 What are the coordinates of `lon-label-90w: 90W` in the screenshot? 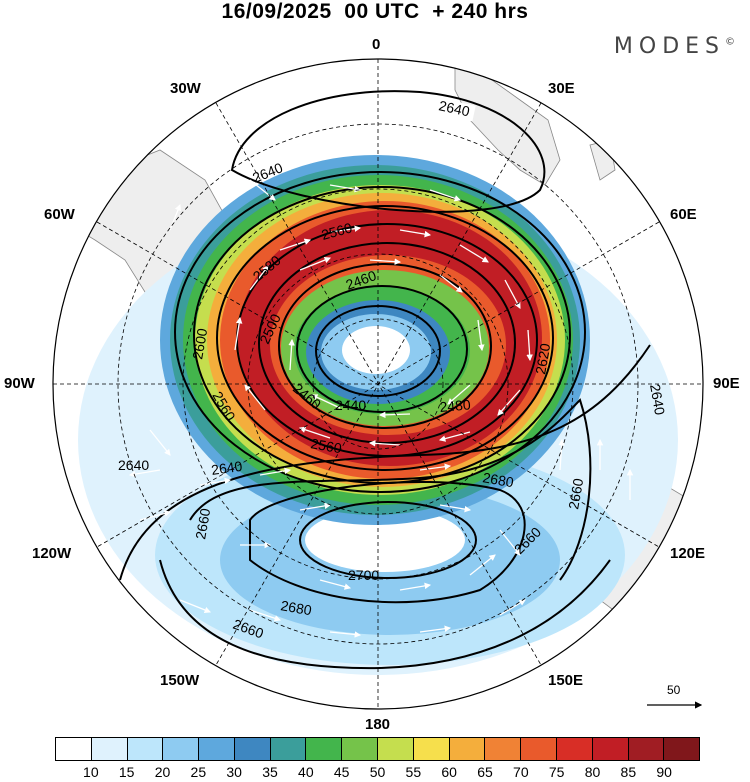 It's located at (19, 383).